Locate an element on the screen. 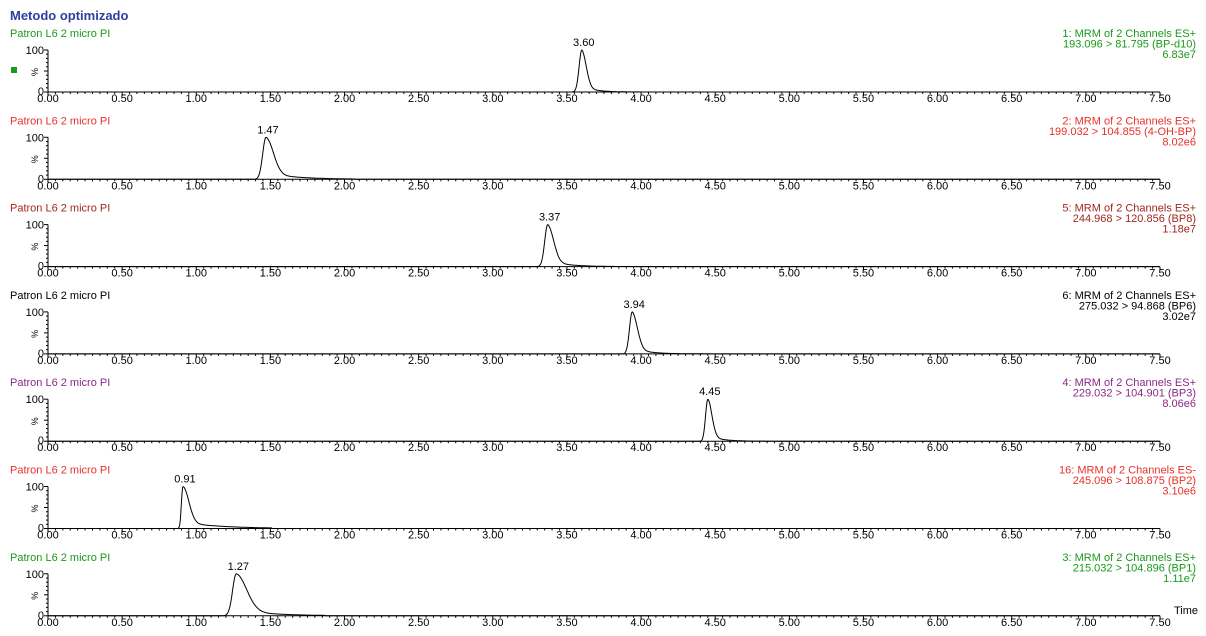  chart-title: Metodo optimizado is located at coordinates (69, 15).